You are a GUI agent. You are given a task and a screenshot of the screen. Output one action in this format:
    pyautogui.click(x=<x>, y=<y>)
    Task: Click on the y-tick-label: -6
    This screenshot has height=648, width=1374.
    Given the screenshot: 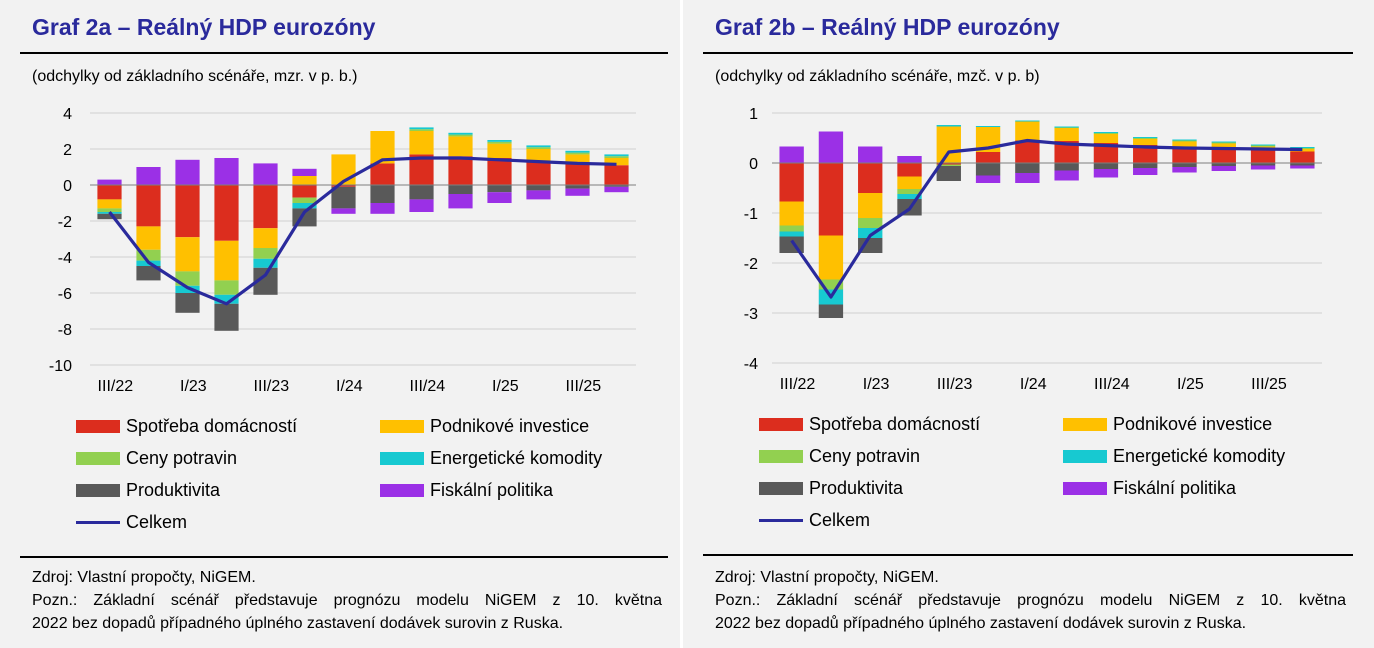 What is the action you would take?
    pyautogui.click(x=65, y=294)
    